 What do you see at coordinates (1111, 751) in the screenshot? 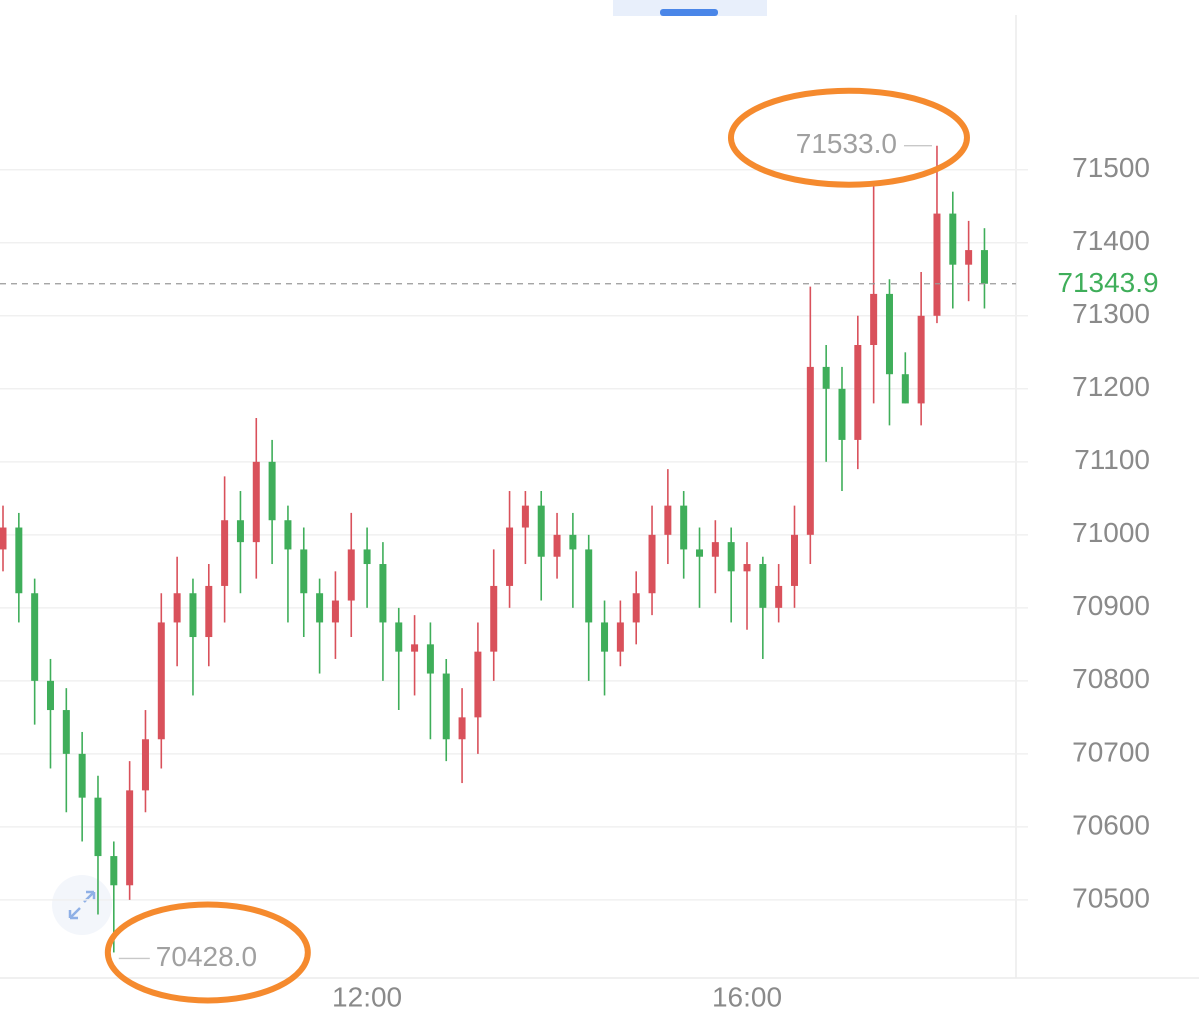
I see `y-tick-label: 70700` at bounding box center [1111, 751].